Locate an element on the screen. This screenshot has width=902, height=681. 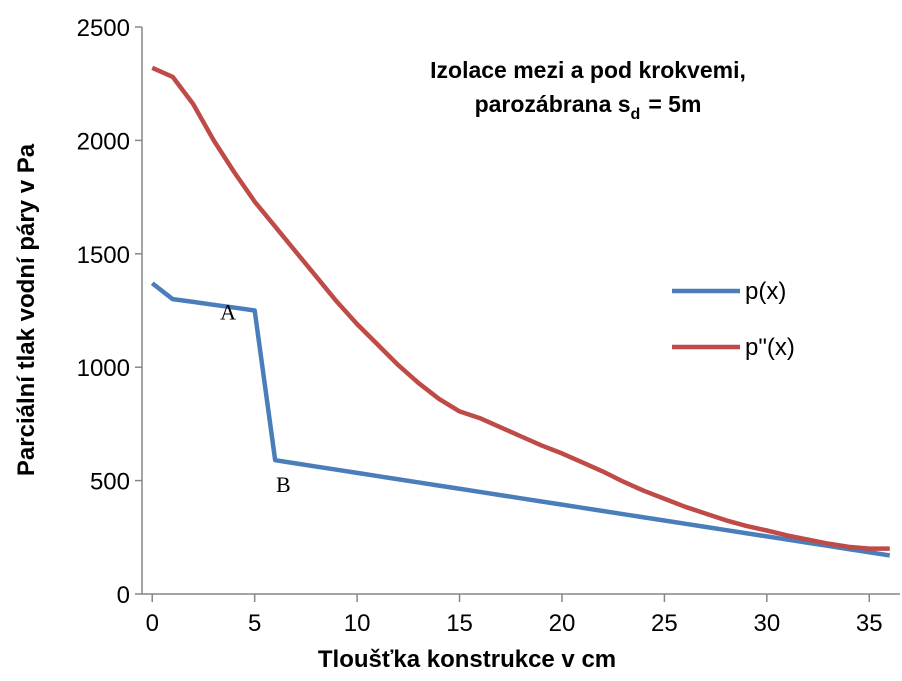
annotation: A is located at coordinates (228, 312).